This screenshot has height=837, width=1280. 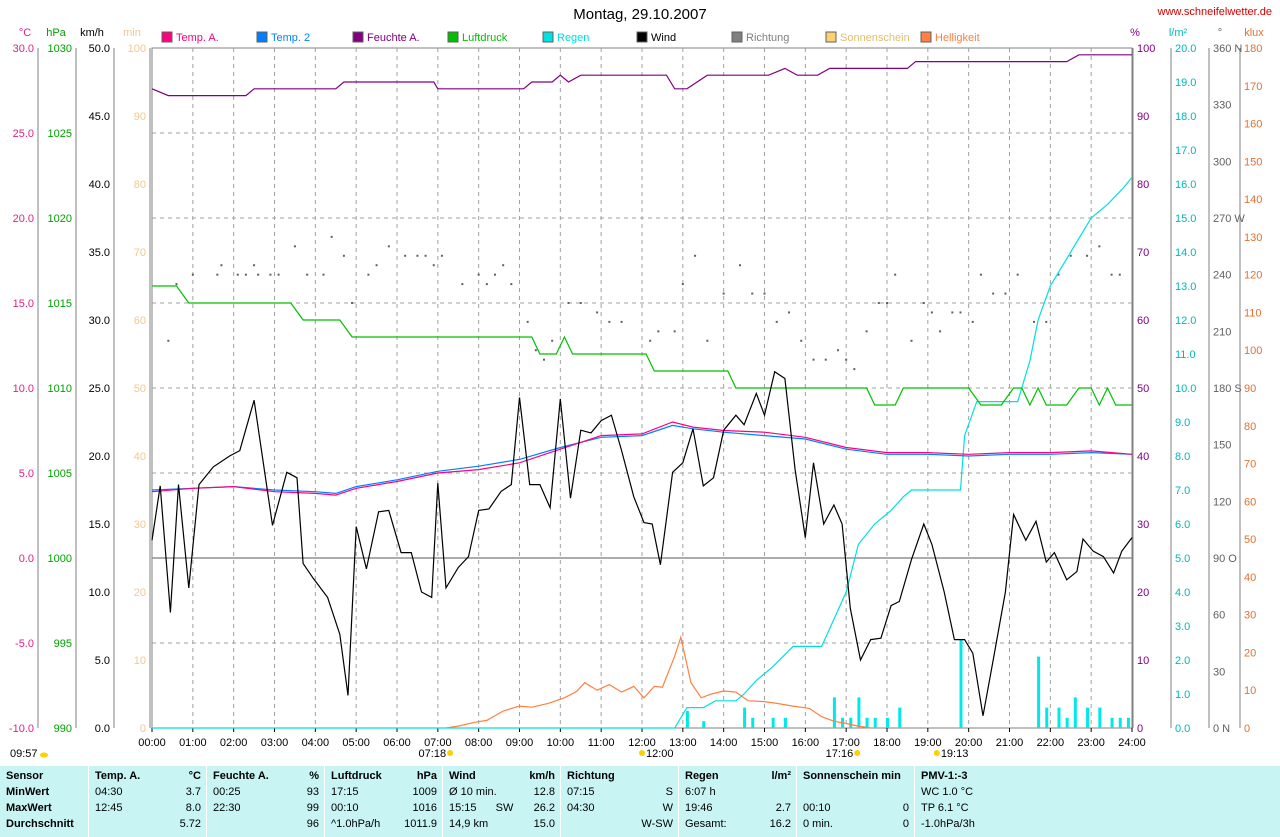 I want to click on tick-label-pct: 0, so click(x=1140, y=729).